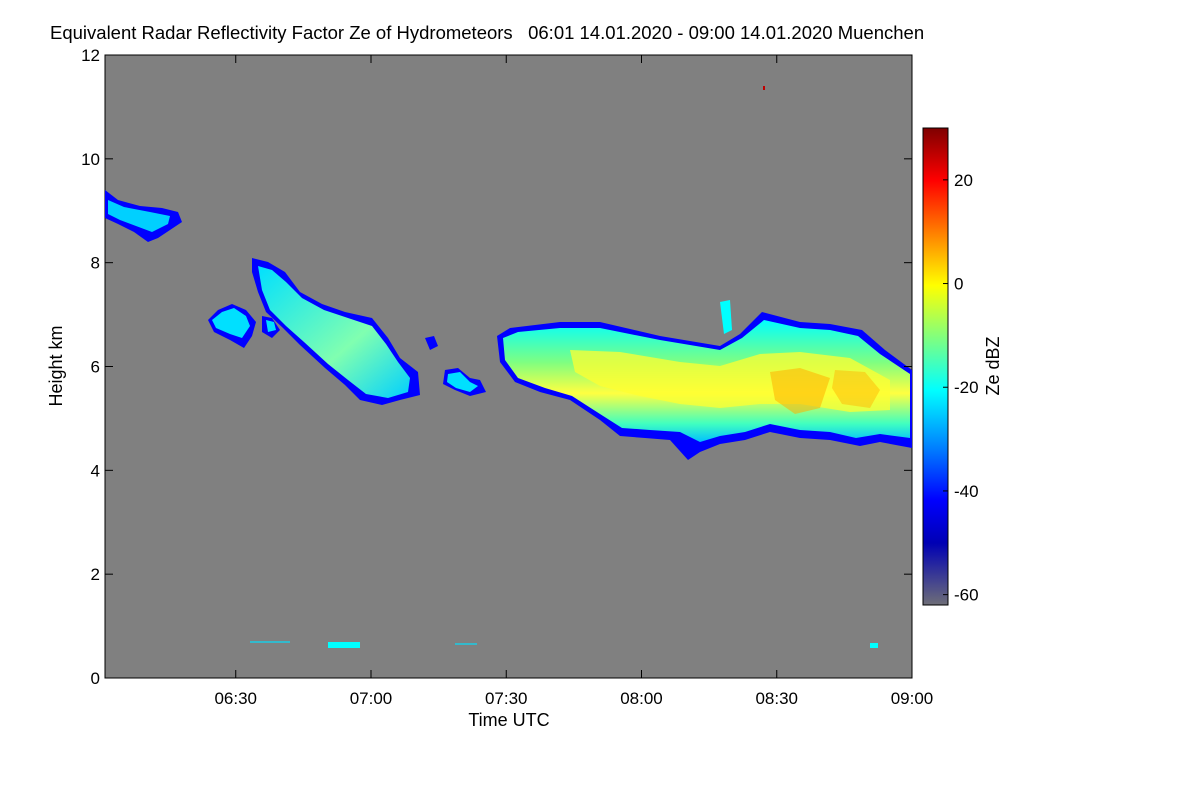  What do you see at coordinates (966, 491) in the screenshot?
I see `colorbar-tick-label: -40` at bounding box center [966, 491].